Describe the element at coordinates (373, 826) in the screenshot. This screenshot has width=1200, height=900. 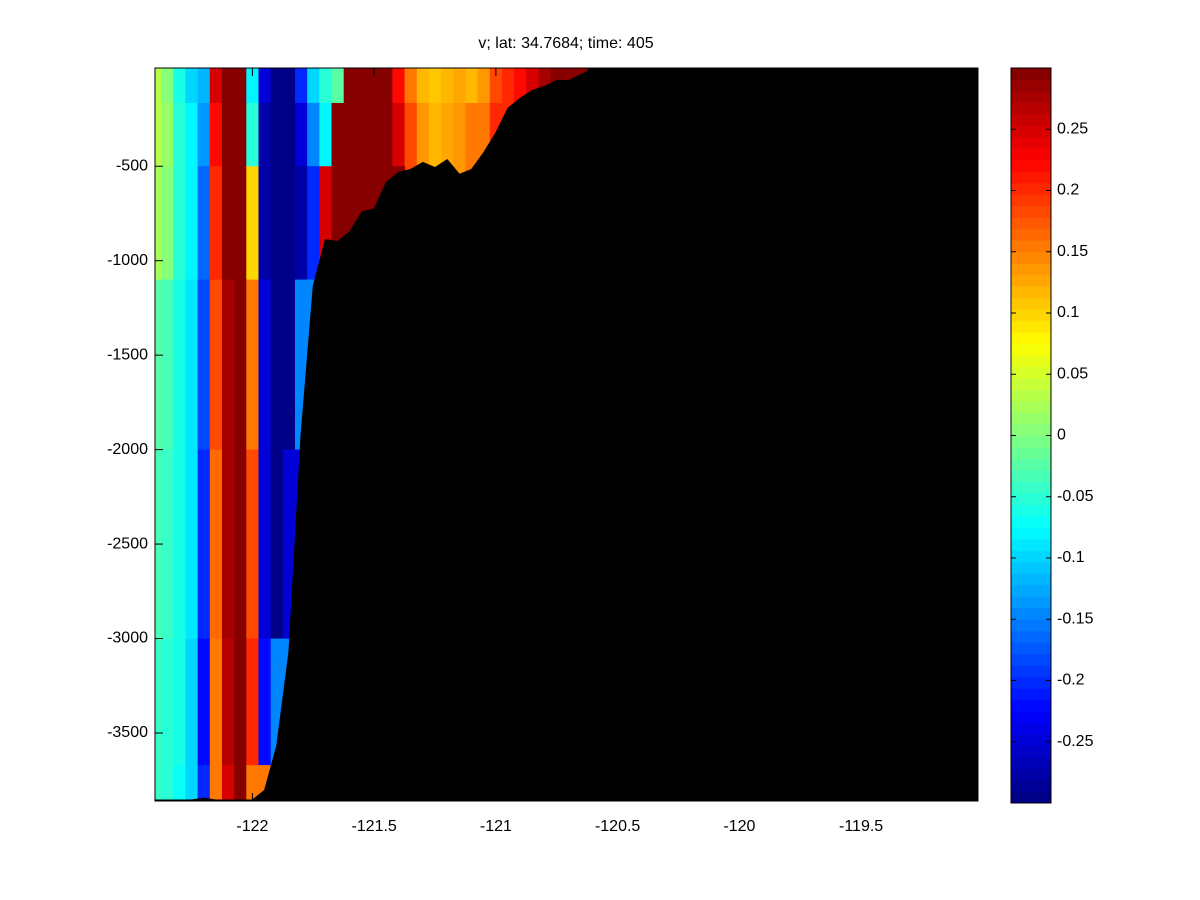
I see `x-tick-label: -121.5` at that location.